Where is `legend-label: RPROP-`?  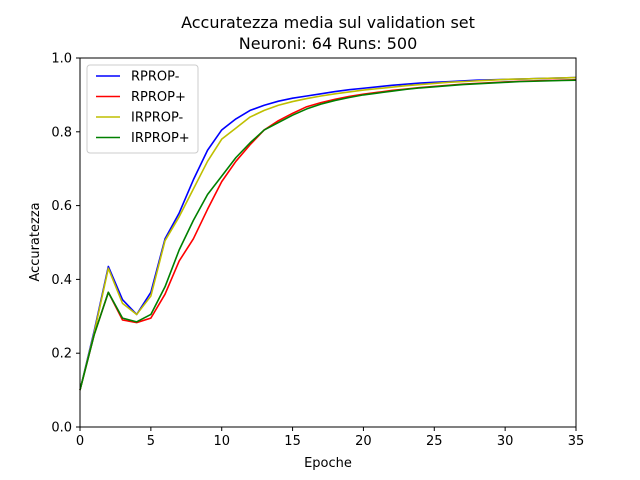 legend-label: RPROP- is located at coordinates (155, 77).